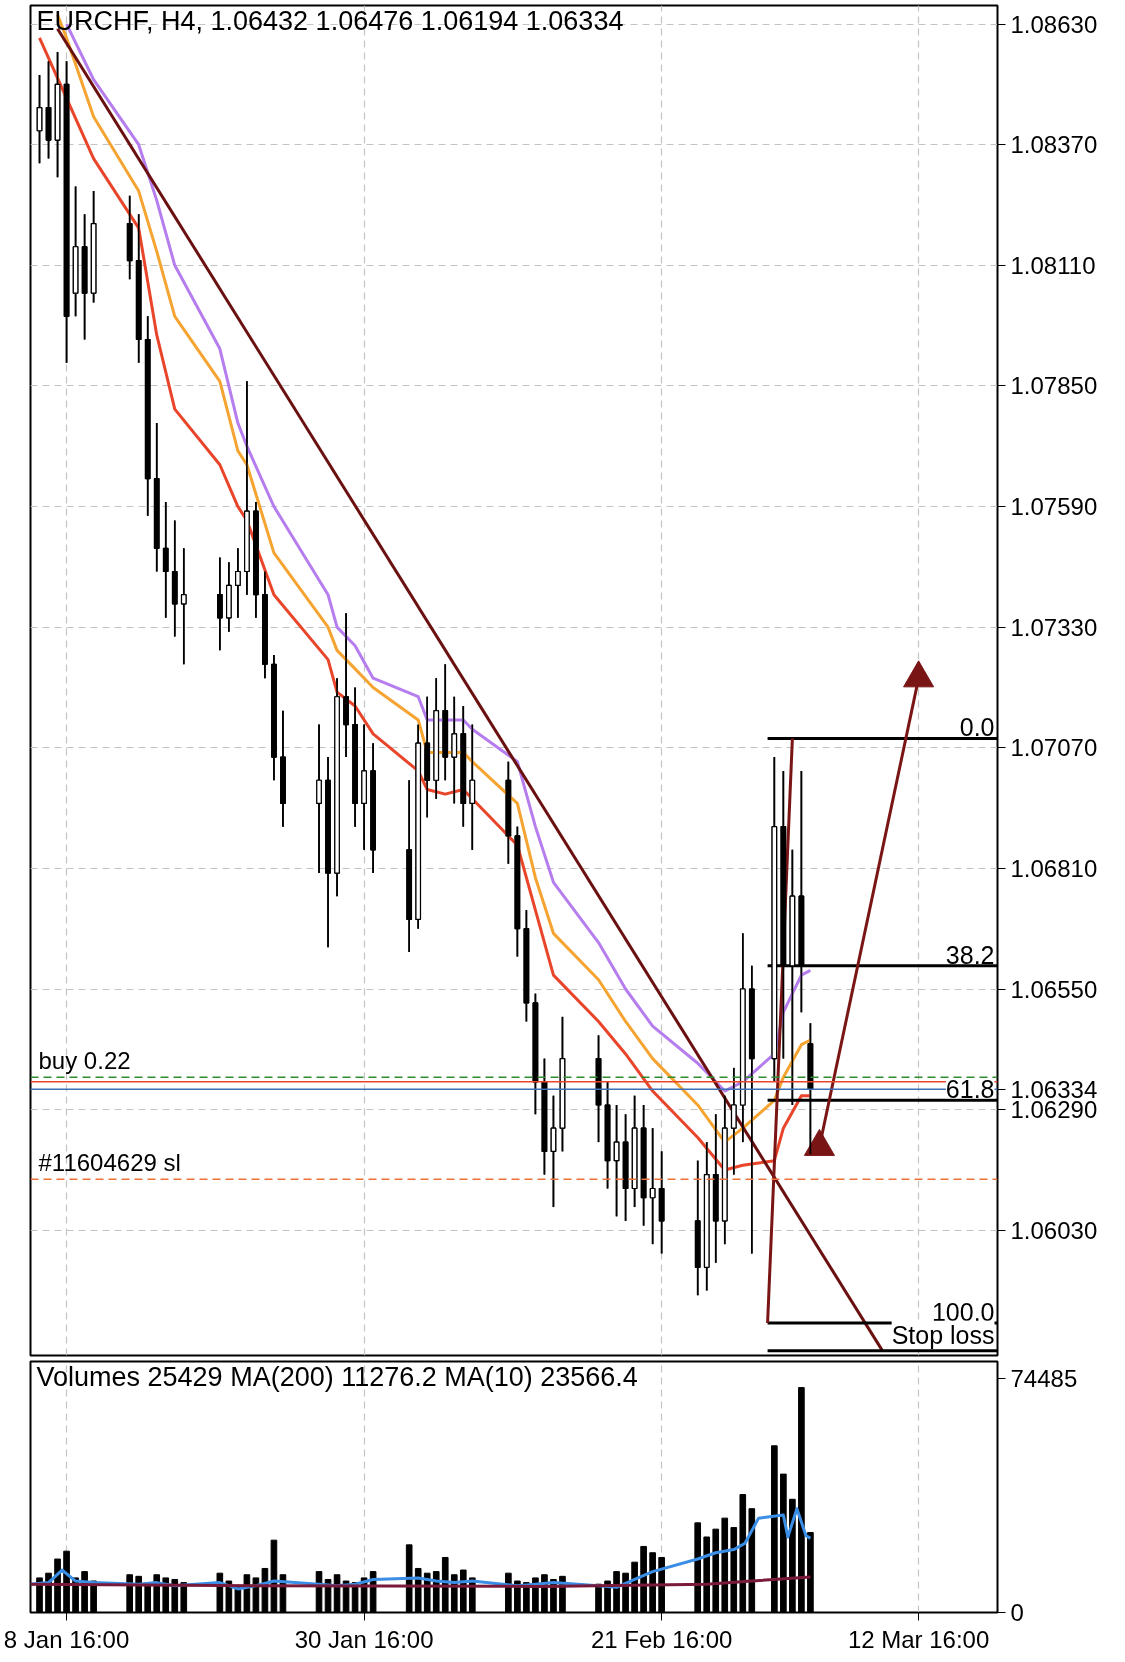 Image resolution: width=1125 pixels, height=1662 pixels. What do you see at coordinates (364, 1639) in the screenshot?
I see `x-tick-label: 30 Jan 16:00` at bounding box center [364, 1639].